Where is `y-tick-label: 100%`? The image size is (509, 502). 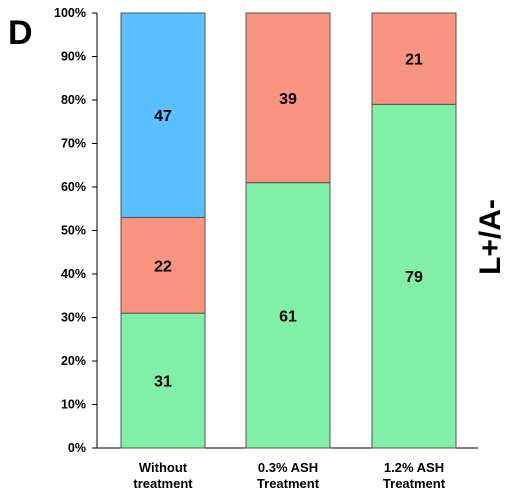
y-tick-label: 100% is located at coordinates (70, 13).